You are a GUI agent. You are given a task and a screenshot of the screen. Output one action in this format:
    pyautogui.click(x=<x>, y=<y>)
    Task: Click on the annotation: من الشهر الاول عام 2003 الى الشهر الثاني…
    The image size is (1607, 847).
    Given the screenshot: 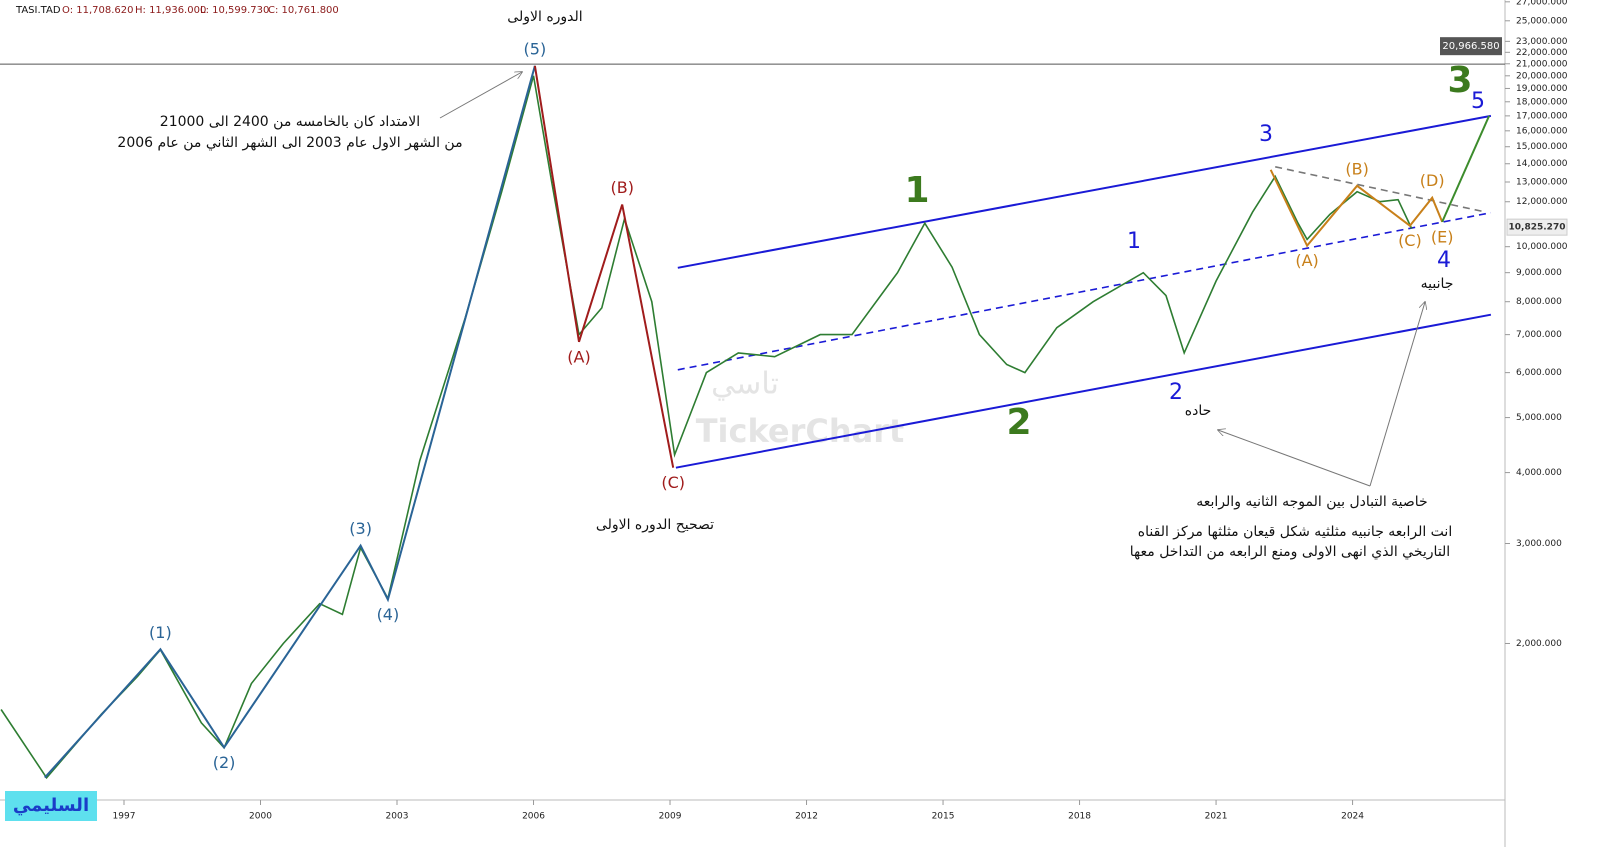 What is the action you would take?
    pyautogui.click(x=289, y=143)
    